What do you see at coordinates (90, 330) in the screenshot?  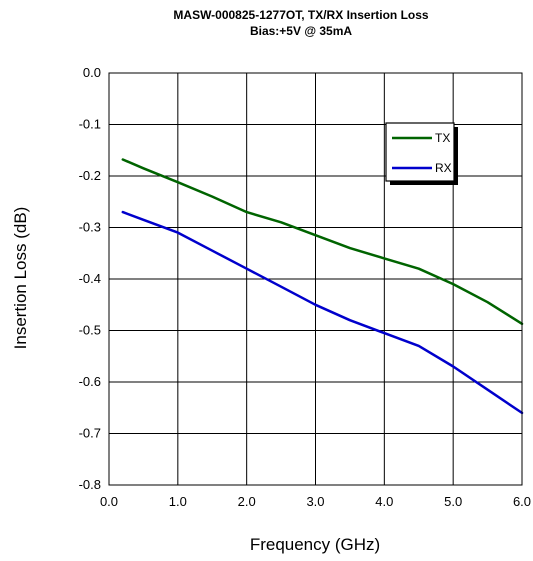 I see `y-tick-label: -0.5` at bounding box center [90, 330].